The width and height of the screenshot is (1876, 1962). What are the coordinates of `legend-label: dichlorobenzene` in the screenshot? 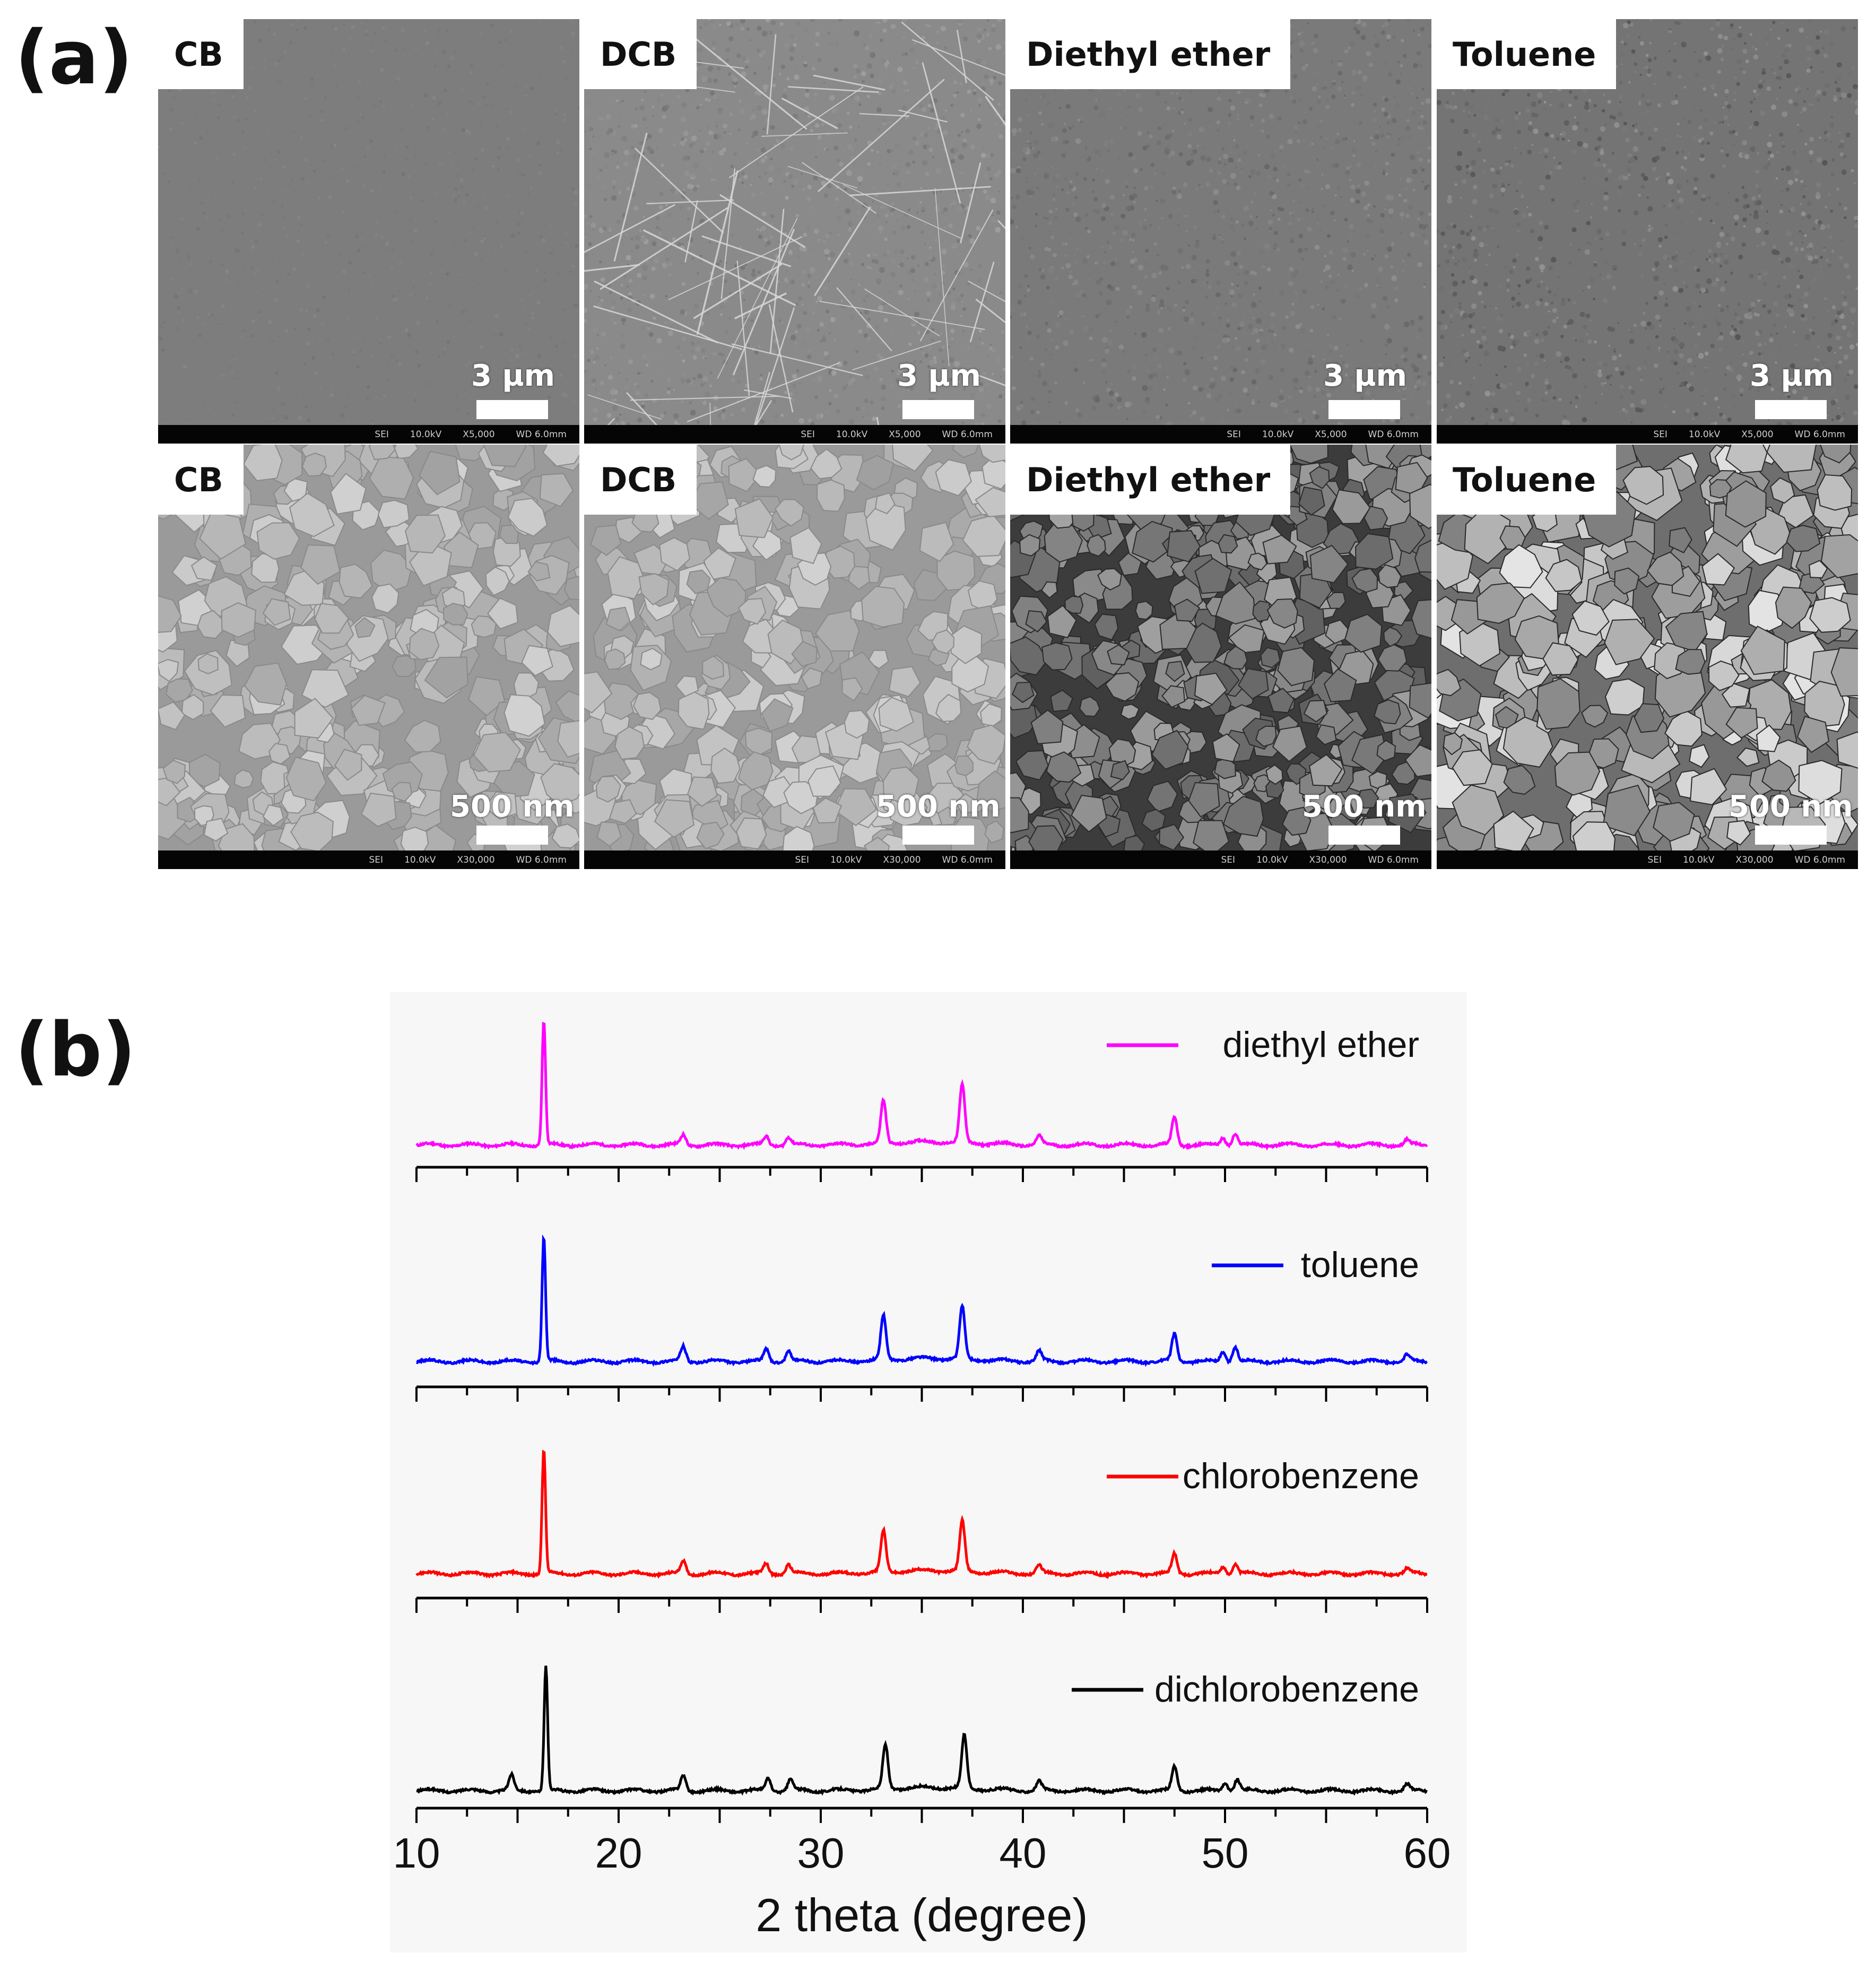 It's located at (1286, 1689).